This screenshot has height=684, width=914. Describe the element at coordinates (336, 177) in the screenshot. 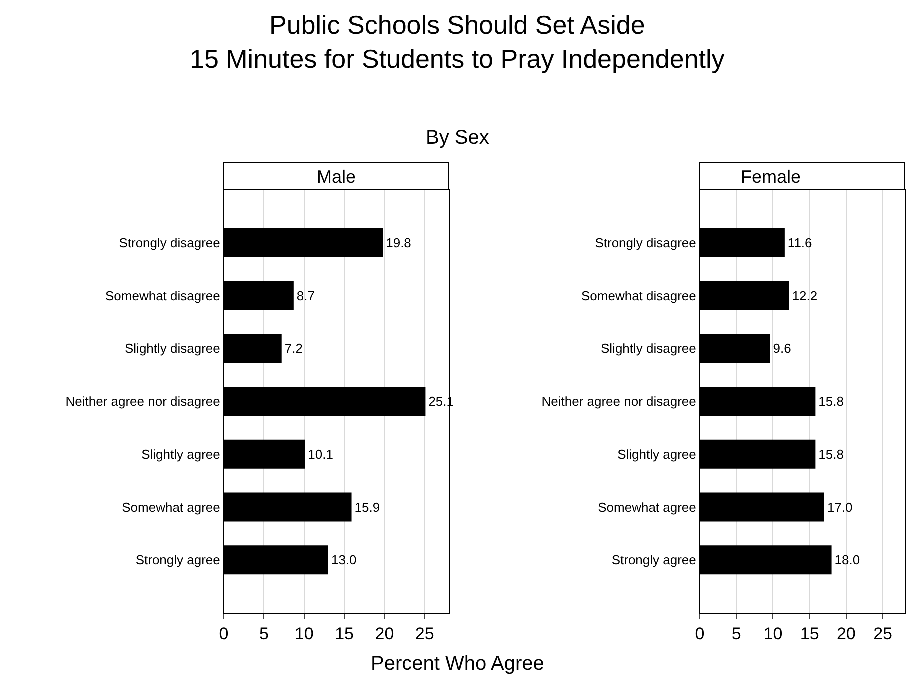

I see `text: Male` at that location.